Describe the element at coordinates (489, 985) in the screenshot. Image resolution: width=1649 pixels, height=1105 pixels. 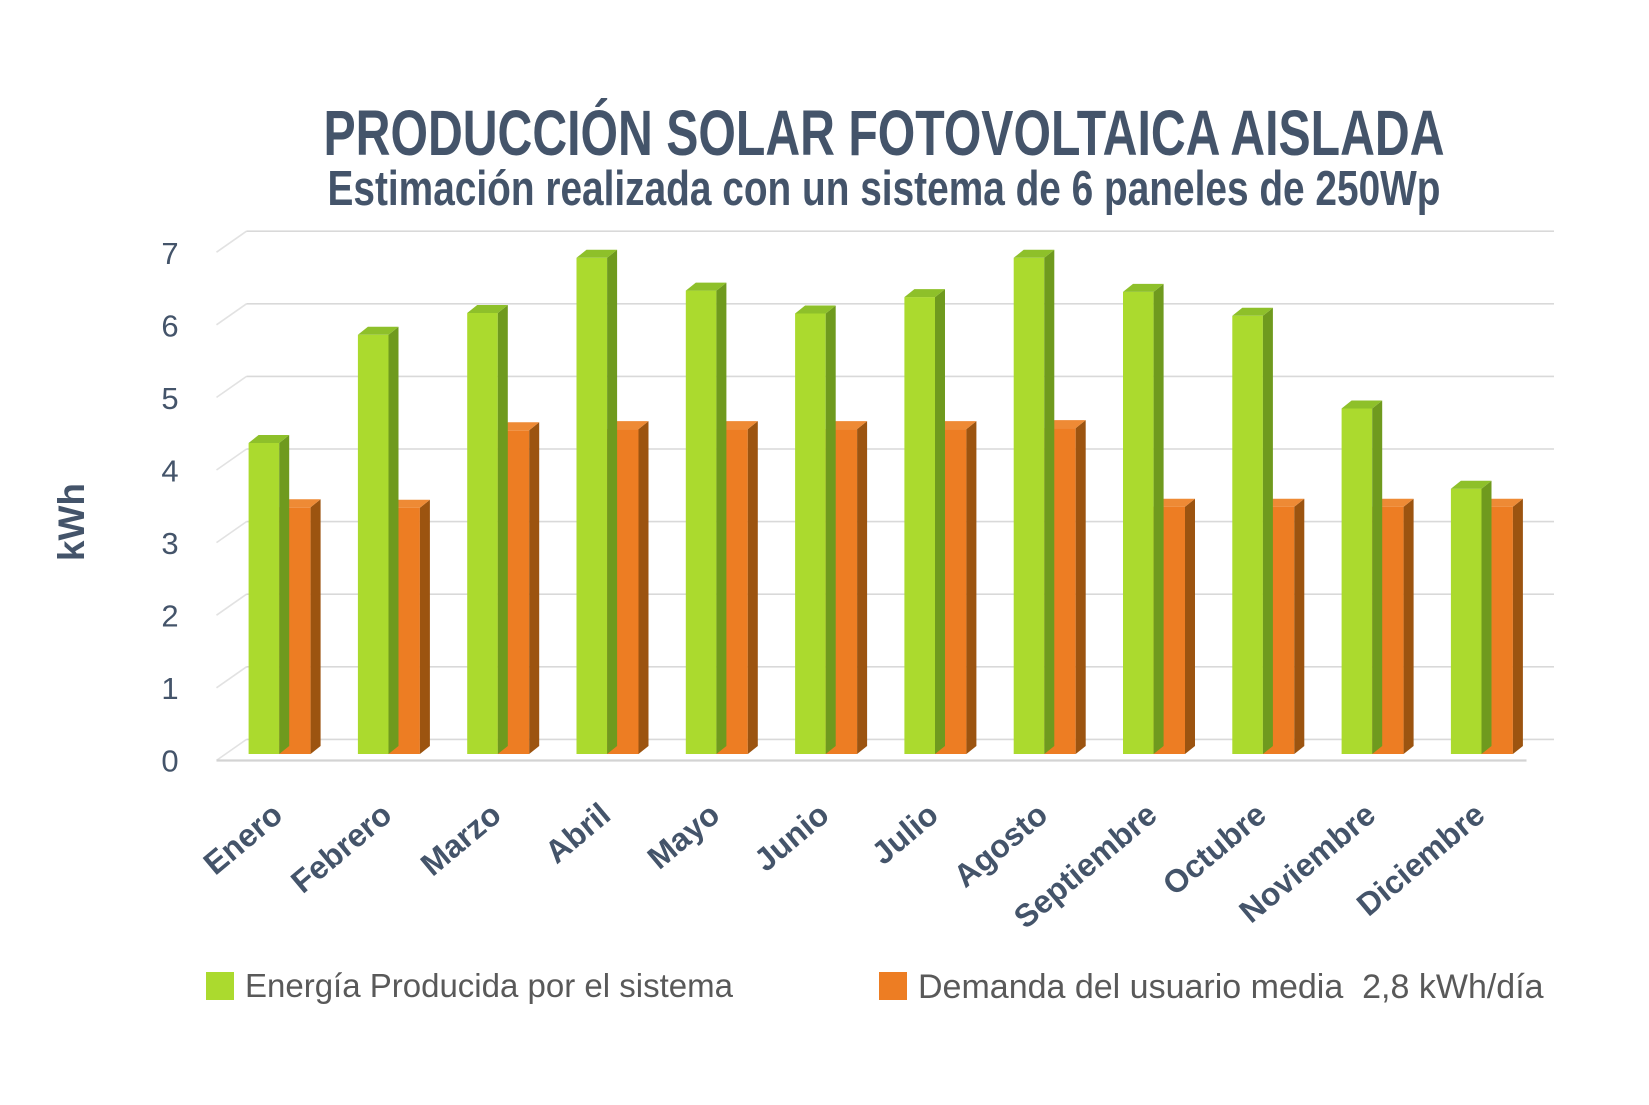
I see `svg-text:Energía Producida por el siste: Energía Producida por el sistema` at that location.